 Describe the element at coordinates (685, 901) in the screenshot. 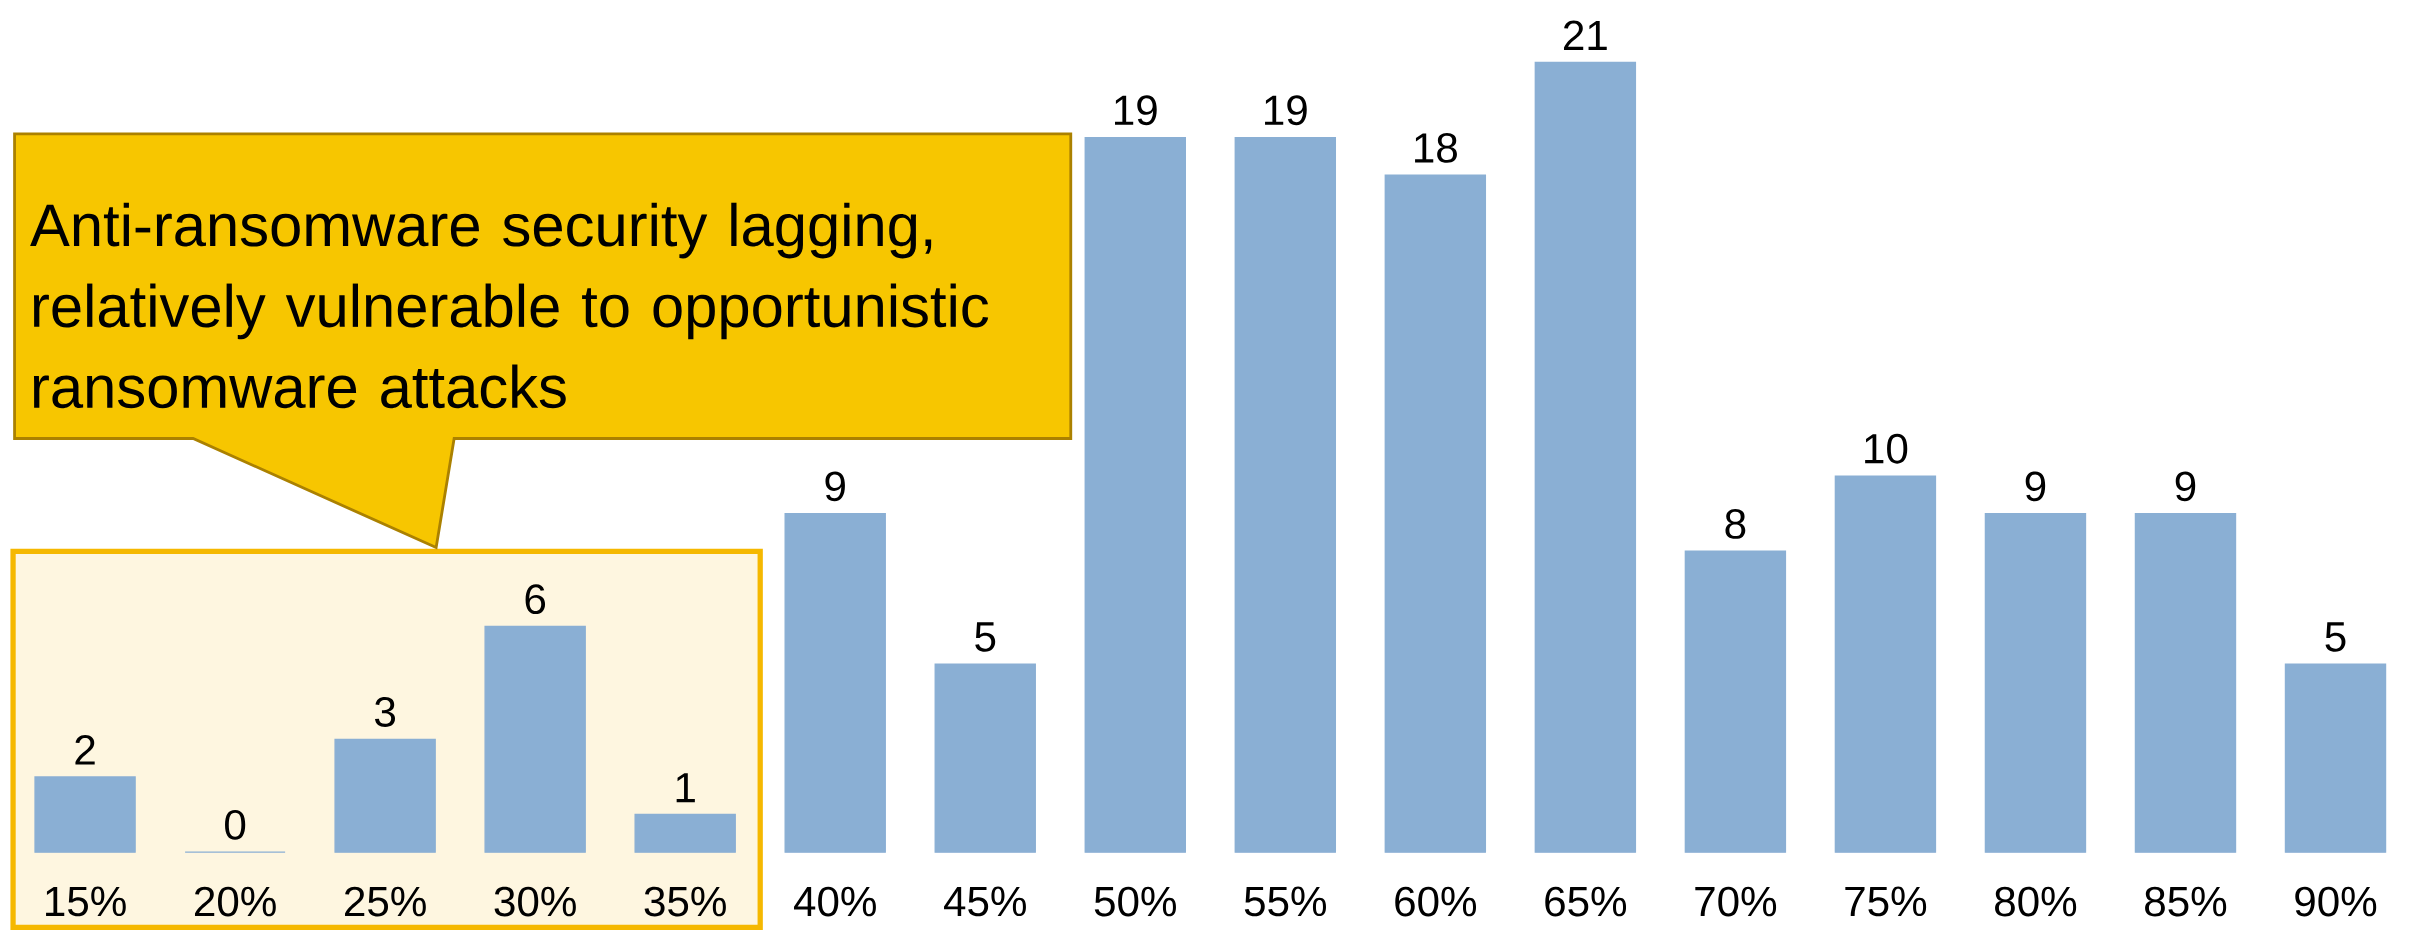

I see `x-tick-label: 35%` at that location.